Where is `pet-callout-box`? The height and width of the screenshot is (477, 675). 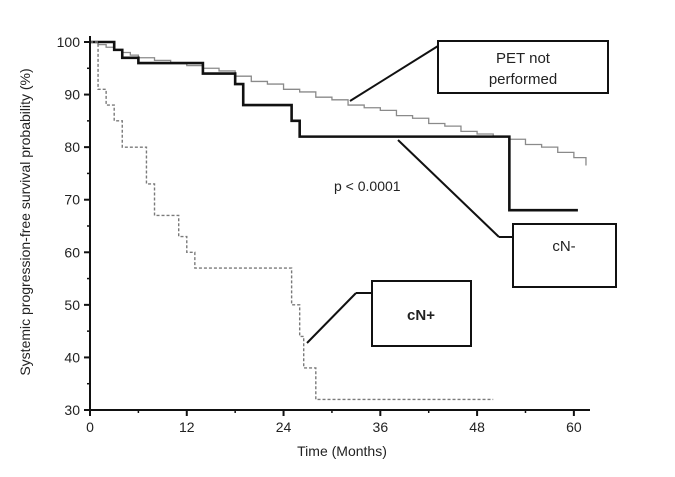
pet-callout-box is located at coordinates (523, 67).